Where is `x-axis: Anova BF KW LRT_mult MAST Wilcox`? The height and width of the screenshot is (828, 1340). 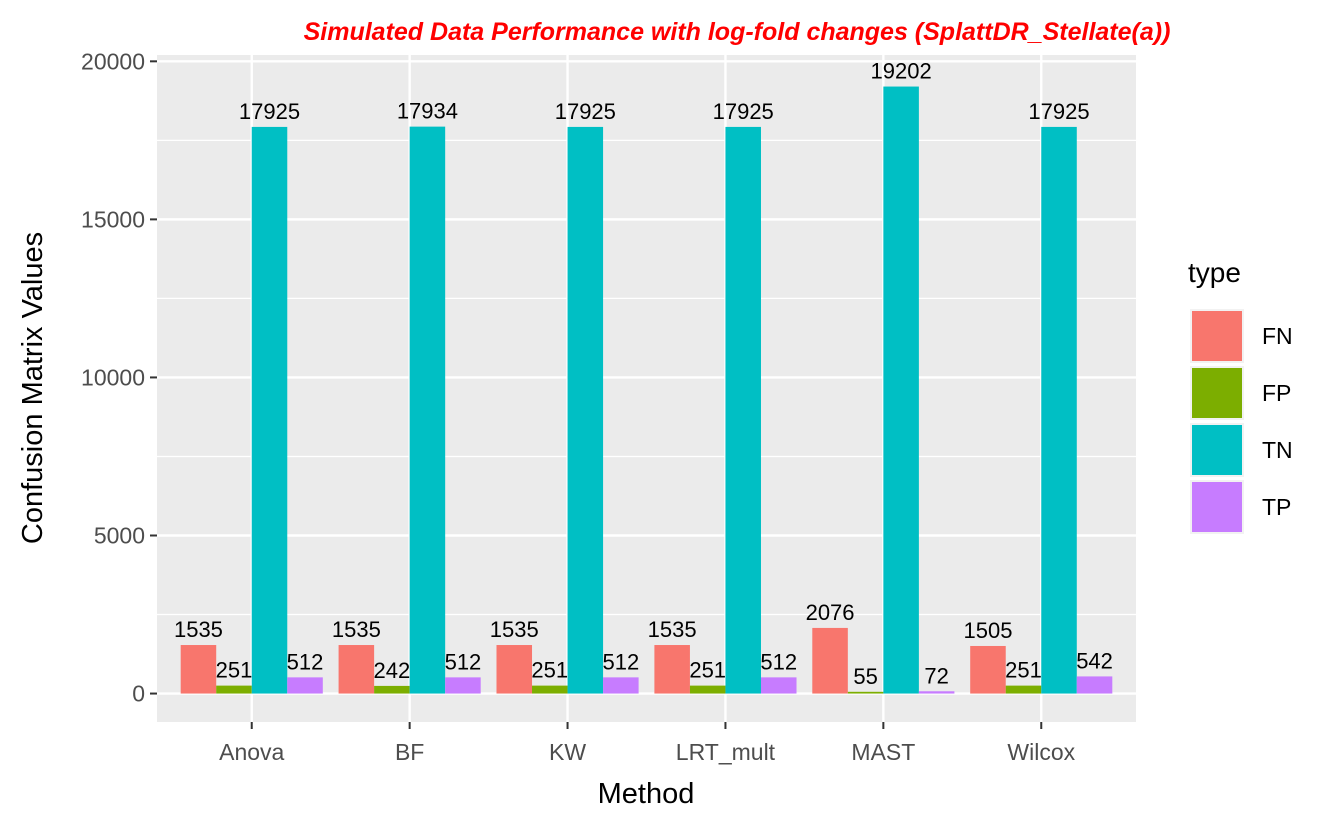 x-axis: Anova BF KW LRT_mult MAST Wilcox is located at coordinates (647, 743).